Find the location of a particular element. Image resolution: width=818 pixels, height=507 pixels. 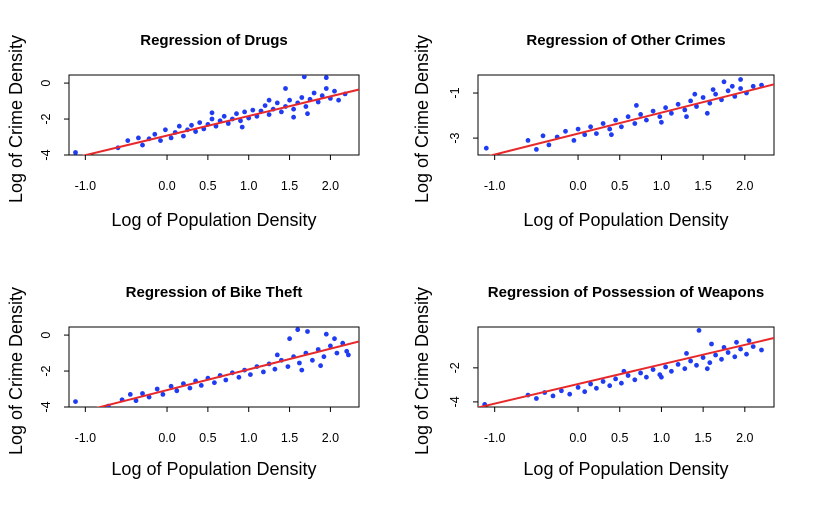

y-tick-label: 0 is located at coordinates (46, 83).